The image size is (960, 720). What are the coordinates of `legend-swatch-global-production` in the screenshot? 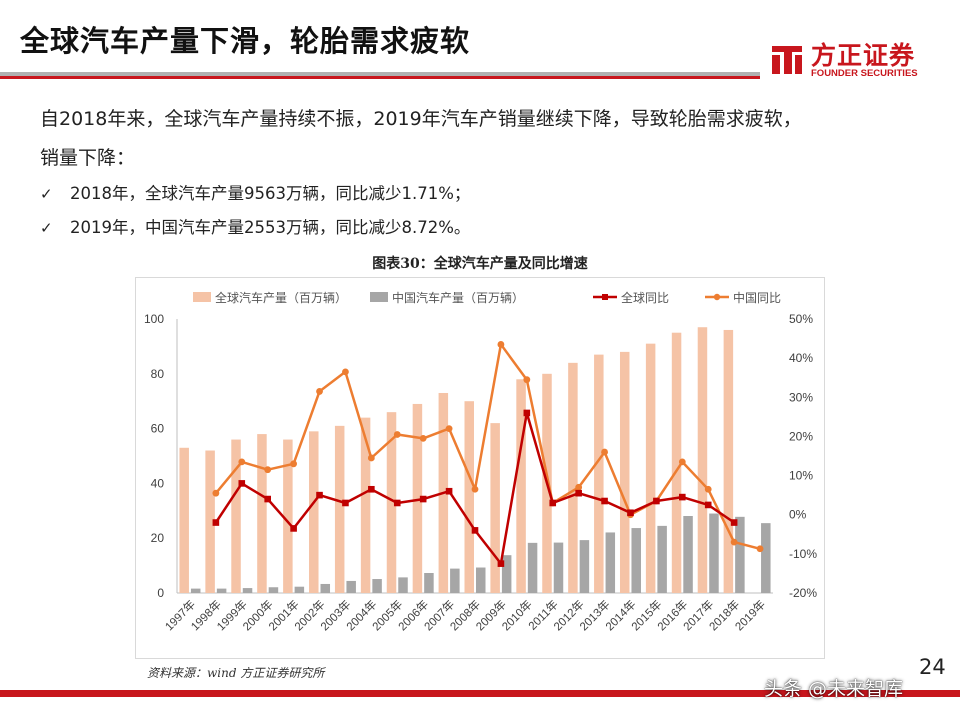 It's located at (202, 297).